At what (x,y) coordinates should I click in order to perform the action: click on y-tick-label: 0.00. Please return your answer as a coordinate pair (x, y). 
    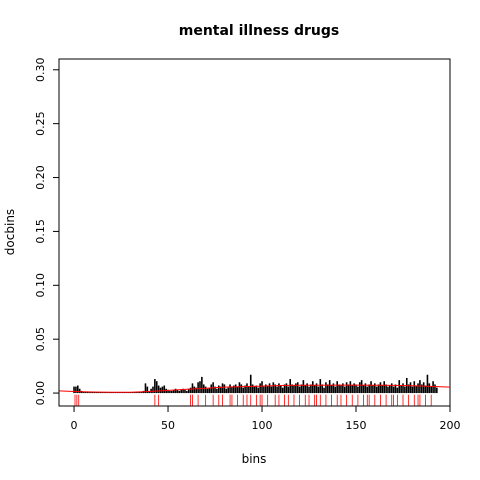
    Looking at the image, I should click on (40, 393).